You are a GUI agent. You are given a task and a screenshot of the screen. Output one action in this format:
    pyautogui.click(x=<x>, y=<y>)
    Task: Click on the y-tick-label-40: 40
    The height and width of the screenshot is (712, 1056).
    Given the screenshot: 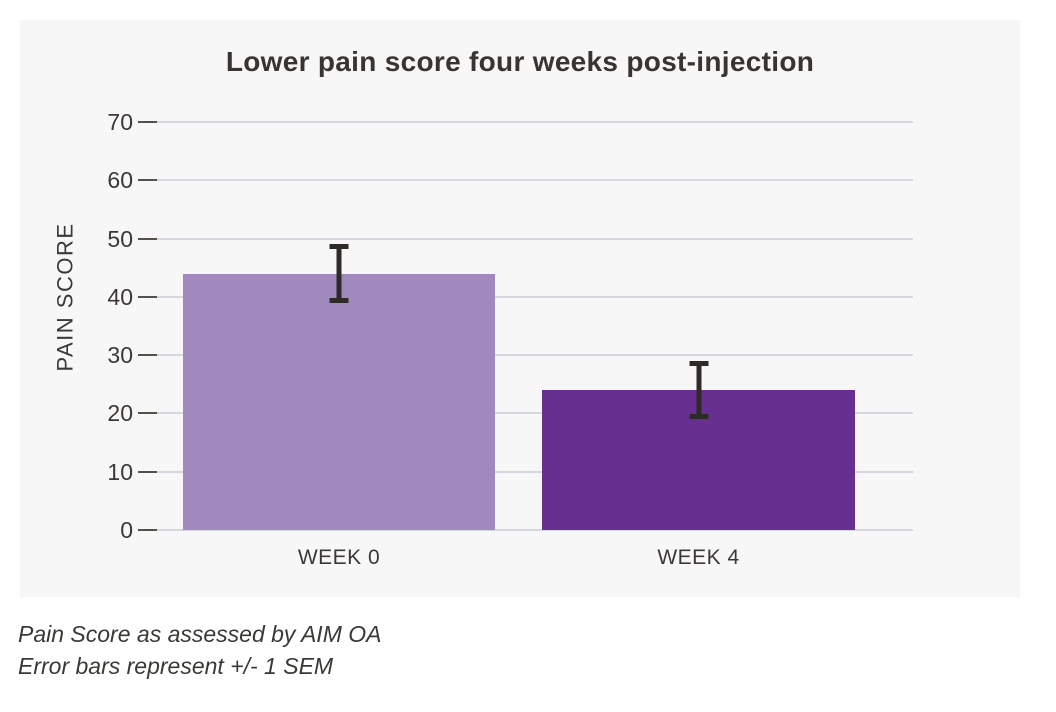 What is the action you would take?
    pyautogui.click(x=120, y=296)
    